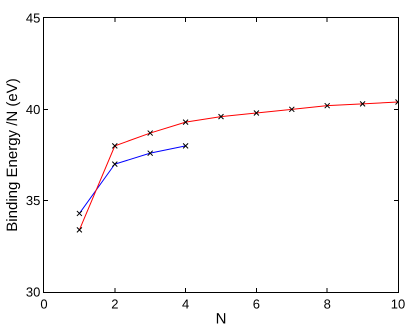  Describe the element at coordinates (186, 304) in the screenshot. I see `x-tick-label: 4` at that location.